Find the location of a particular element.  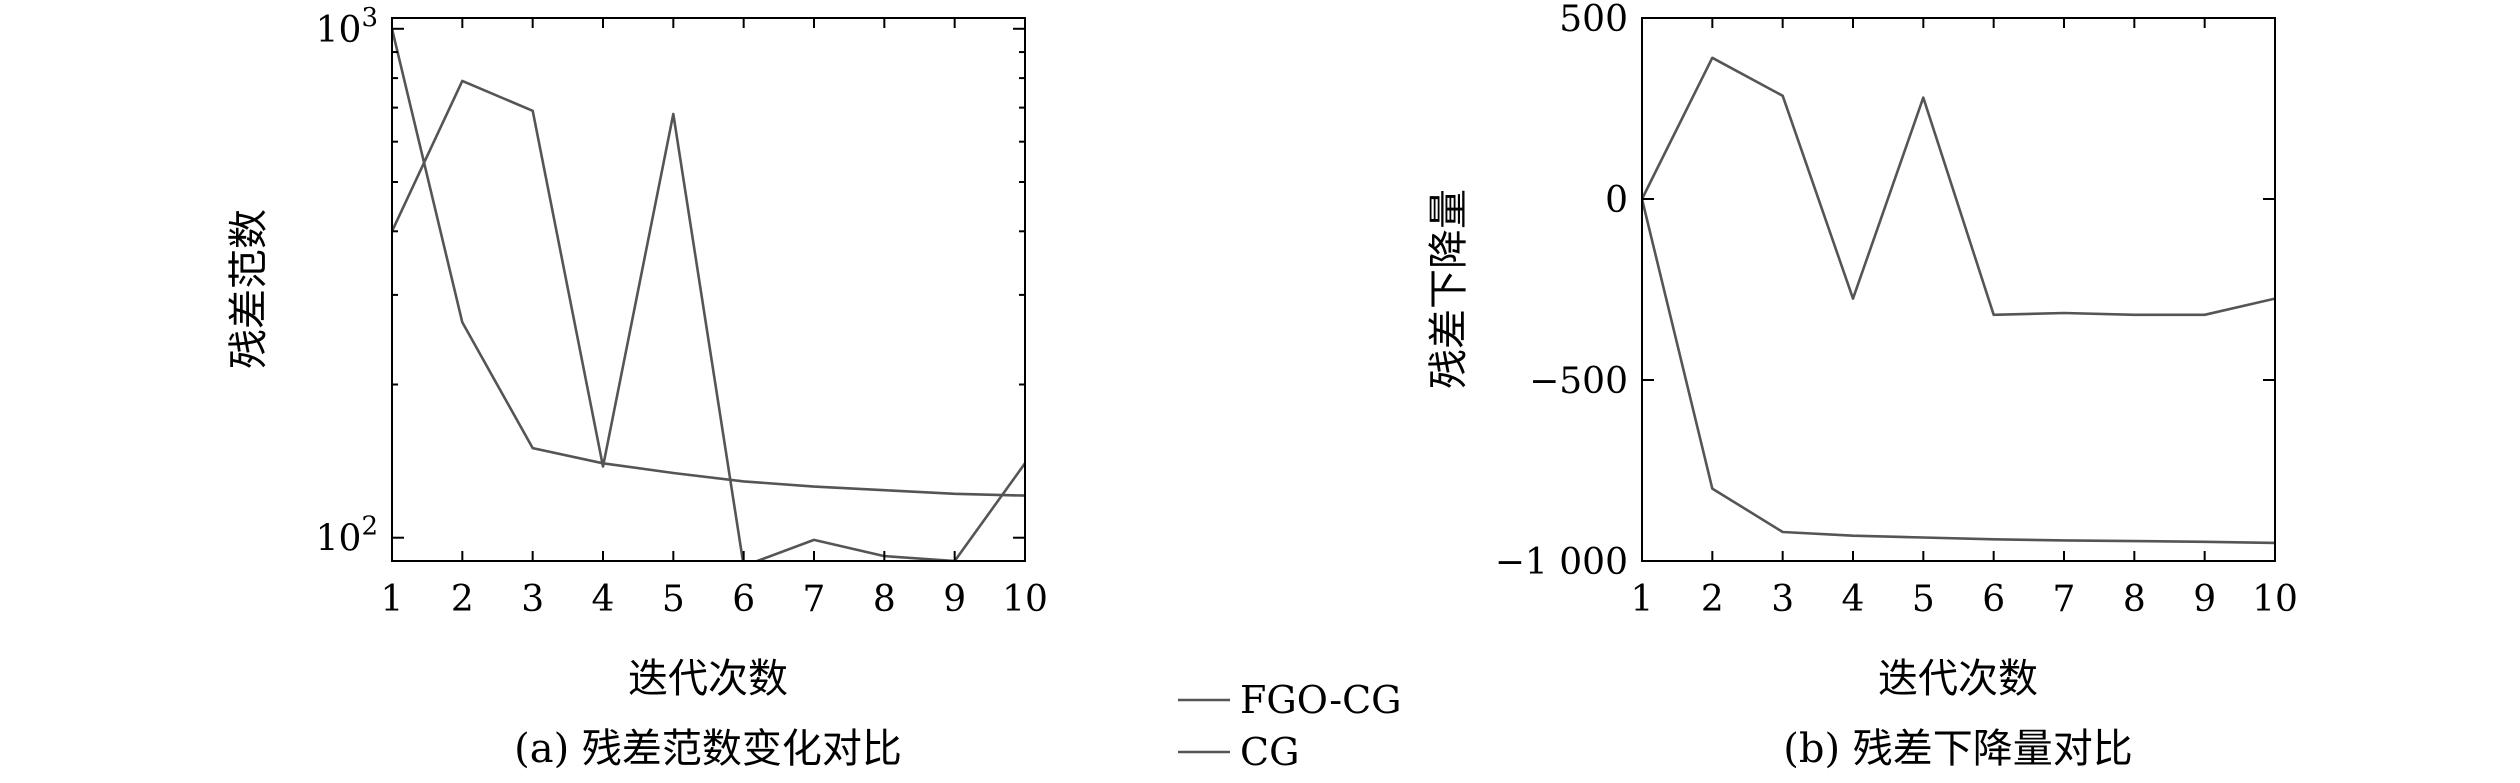

ylabel-a: 残差范数 is located at coordinates (249, 289).